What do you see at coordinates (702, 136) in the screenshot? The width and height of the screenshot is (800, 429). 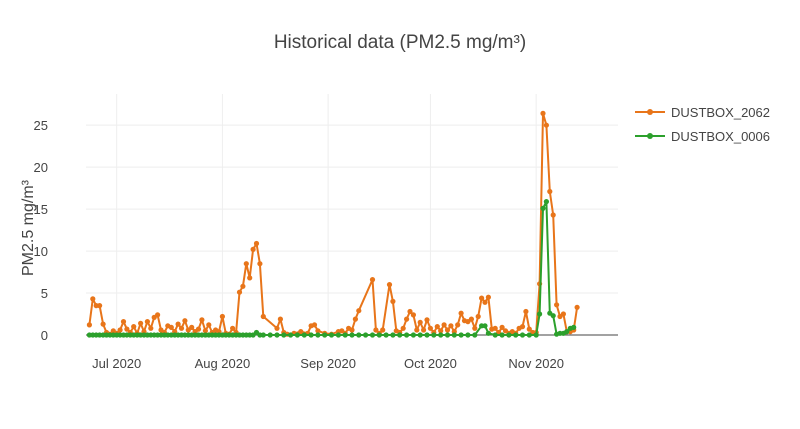 I see `legend-item: DUSTBOX_0006` at bounding box center [702, 136].